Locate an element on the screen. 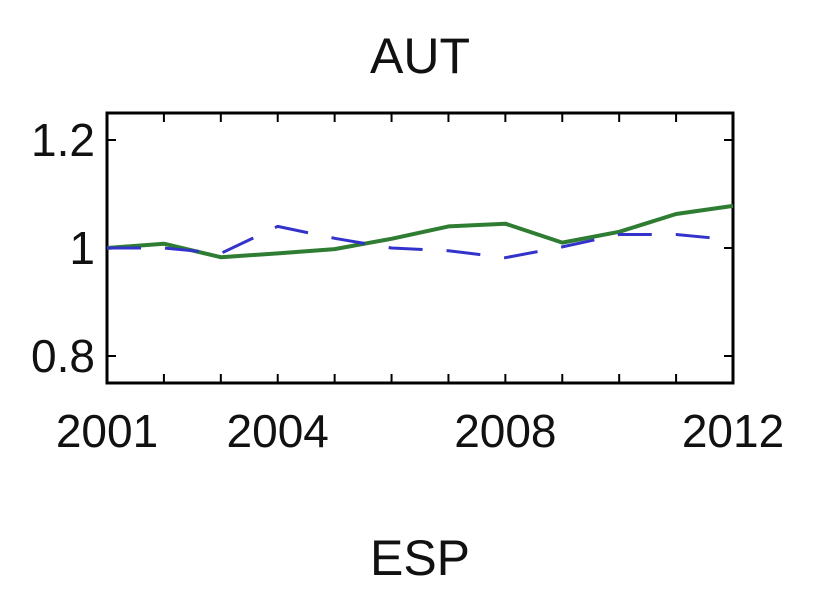  y-axis-tick-labels: 0.8 1 1.2 is located at coordinates (63, 248).